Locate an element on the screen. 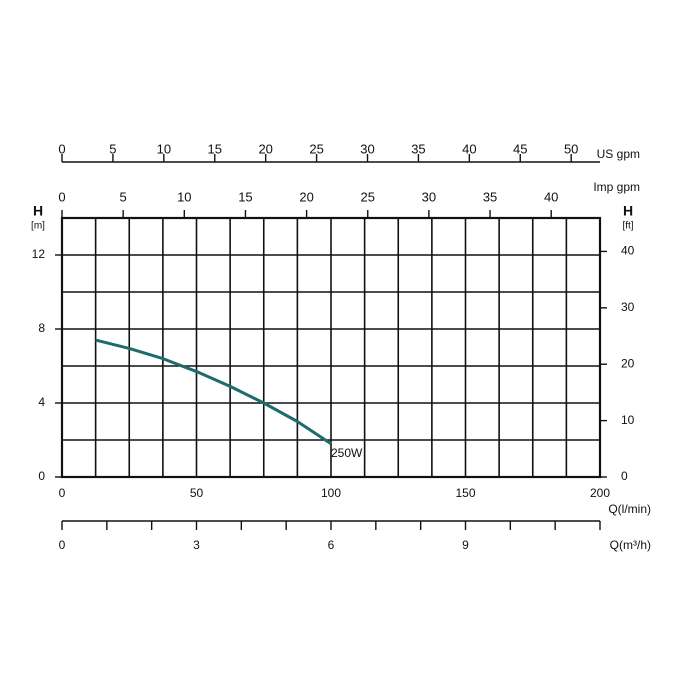 This screenshot has height=680, width=680. y2-tick-label: 0 is located at coordinates (624, 476).